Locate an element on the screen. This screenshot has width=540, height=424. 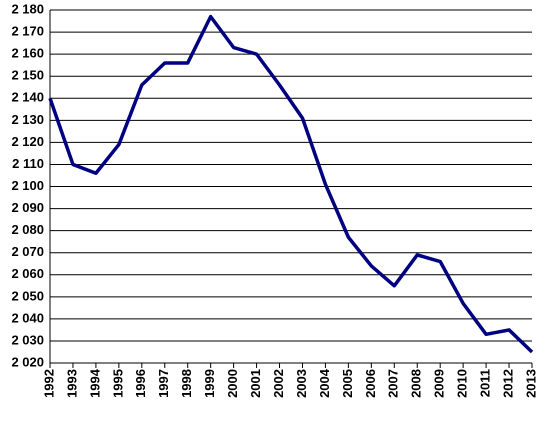
y-tick-label: 2 170 is located at coordinates (27, 31).